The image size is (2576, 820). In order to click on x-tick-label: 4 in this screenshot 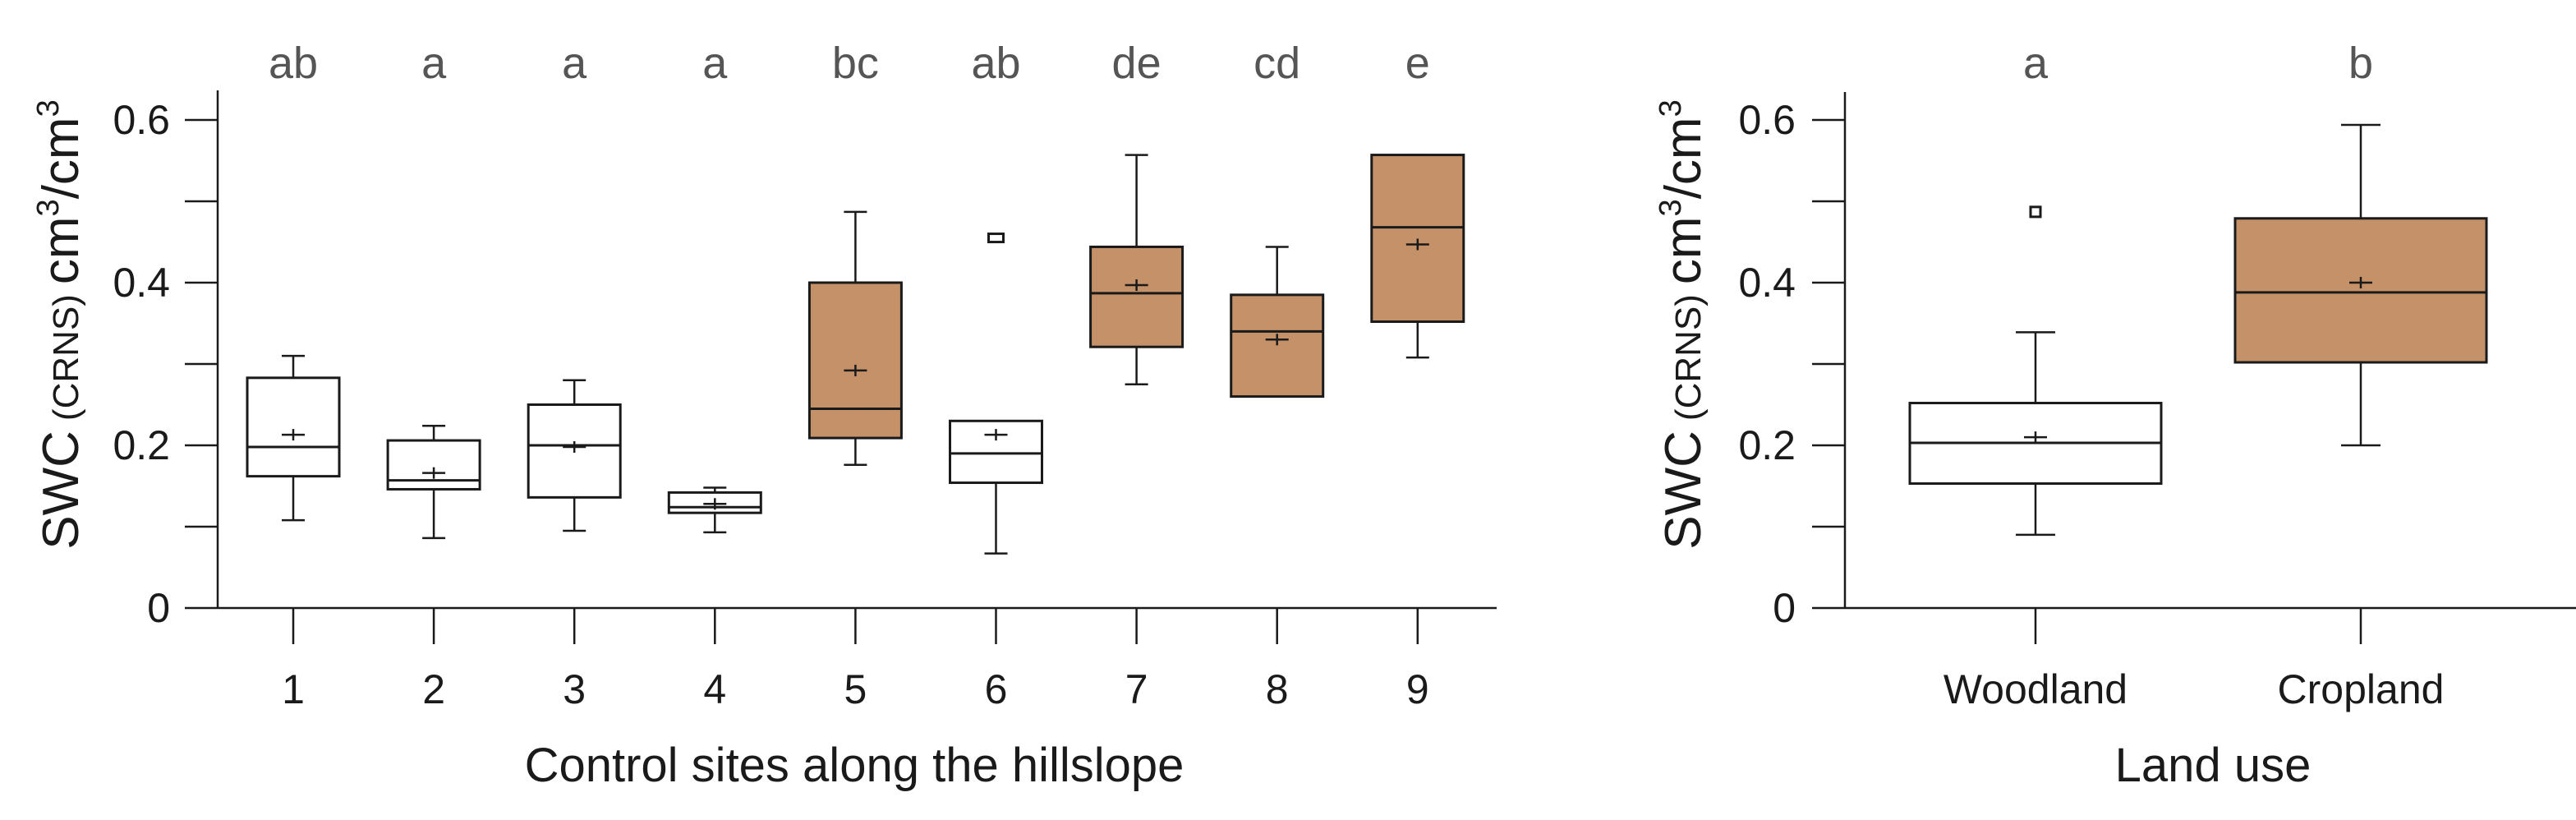, I will do `click(714, 689)`.